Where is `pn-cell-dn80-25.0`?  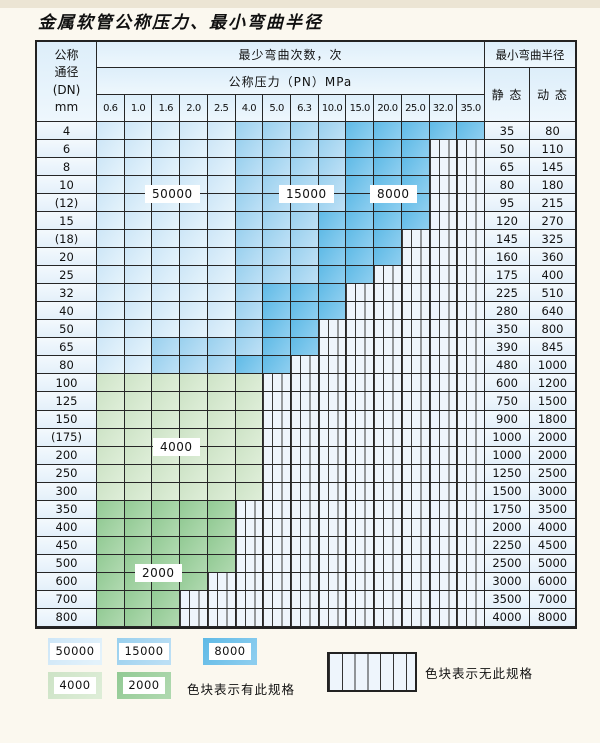
pn-cell-dn80-25.0 is located at coordinates (415, 365).